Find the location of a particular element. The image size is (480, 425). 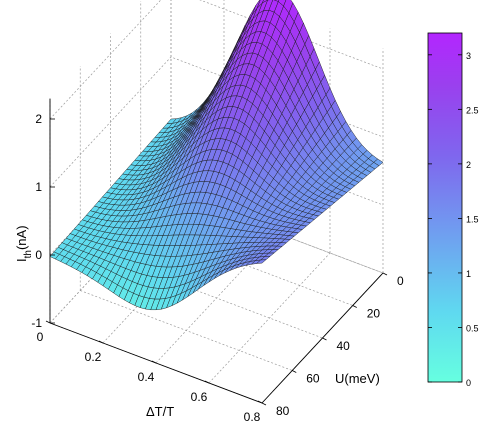

colorbar-ticks: 0 0.5 1 1.5 2 2.5 3 is located at coordinates (453, 219).